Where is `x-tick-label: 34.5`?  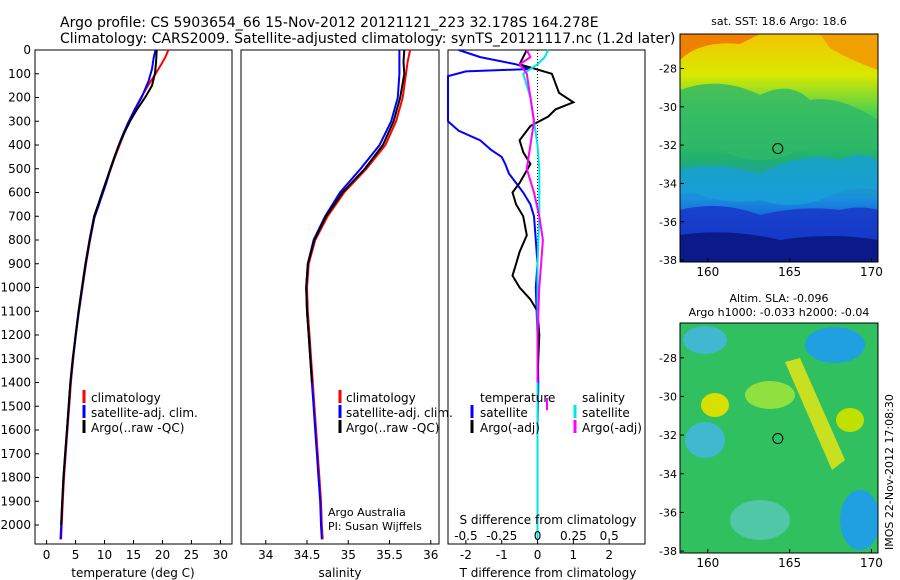
x-tick-label: 34.5 is located at coordinates (307, 555).